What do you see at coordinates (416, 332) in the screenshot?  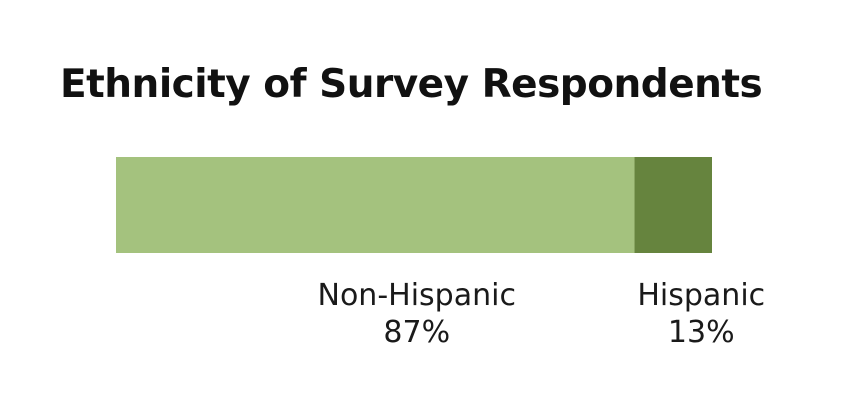 I see `value-label-non-hispanic: 87%` at bounding box center [416, 332].